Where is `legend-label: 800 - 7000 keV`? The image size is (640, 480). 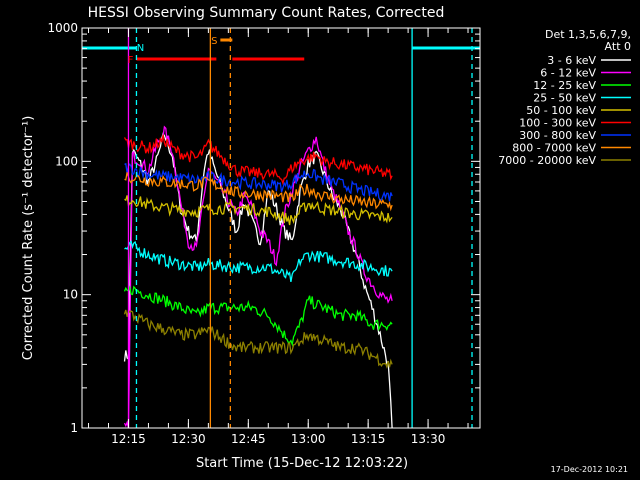 legend-label: 800 - 7000 keV is located at coordinates (554, 148).